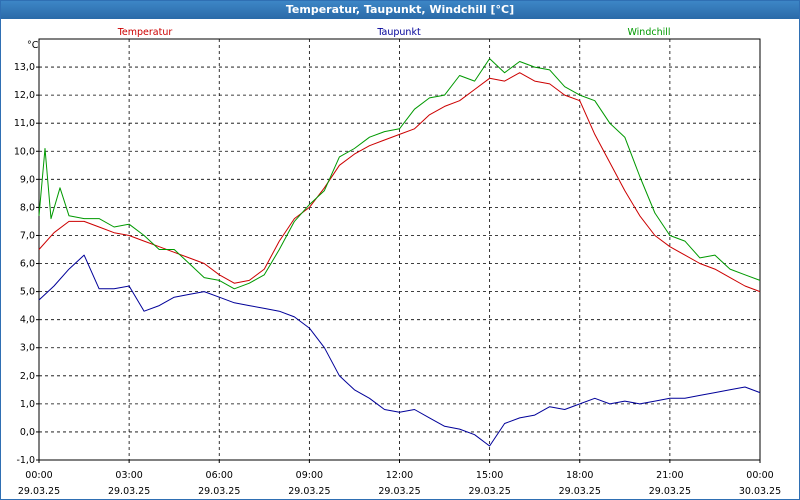 This screenshot has width=800, height=500. I want to click on y-axis-unit: °C, so click(33, 45).